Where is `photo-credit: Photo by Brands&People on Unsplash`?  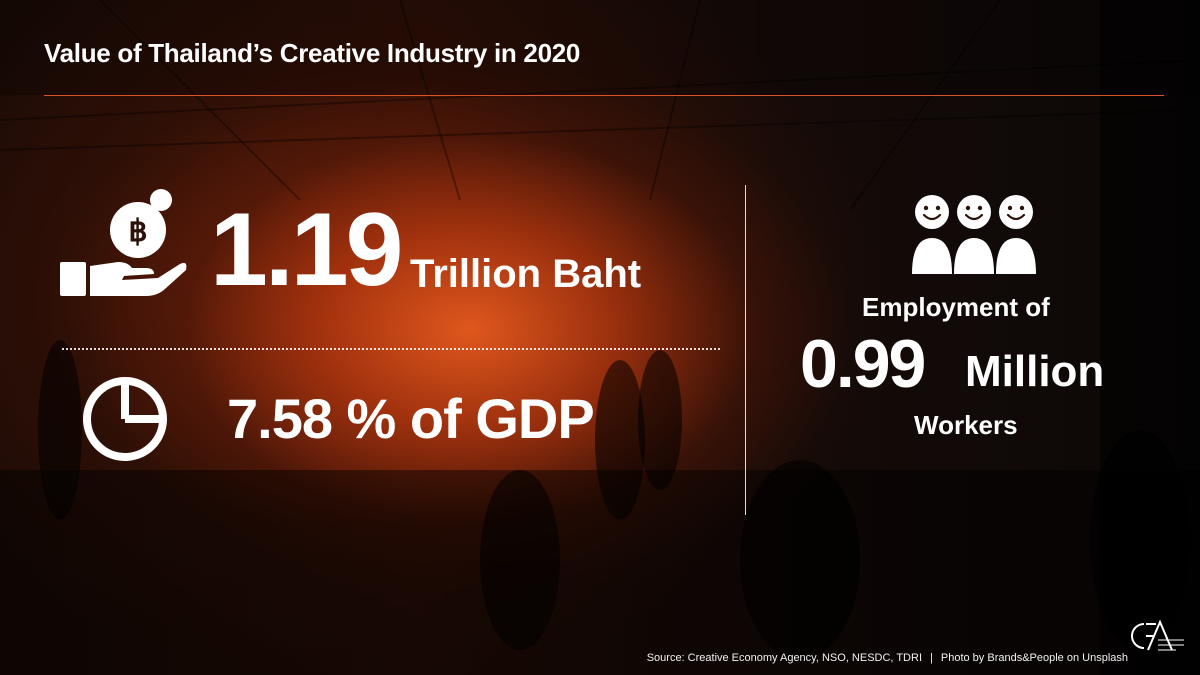 photo-credit: Photo by Brands&People on Unsplash is located at coordinates (1034, 658).